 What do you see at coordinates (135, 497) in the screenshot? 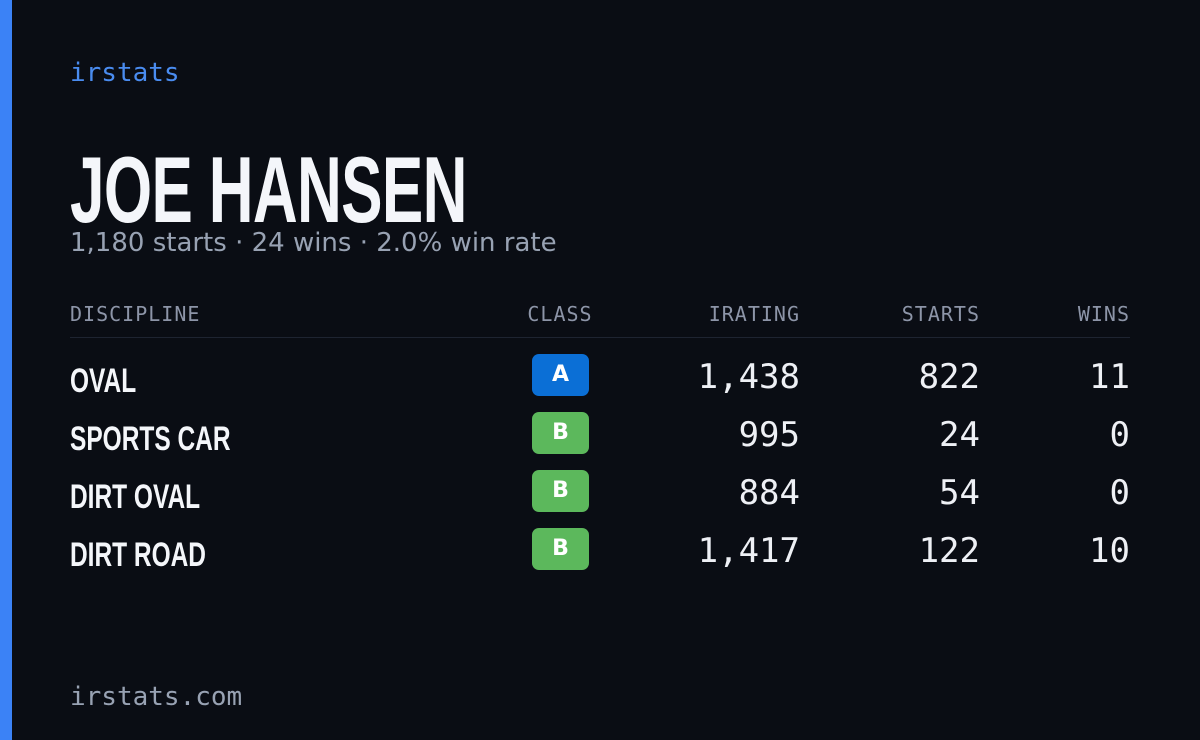
I see `discipline: DIRT OVAL` at bounding box center [135, 497].